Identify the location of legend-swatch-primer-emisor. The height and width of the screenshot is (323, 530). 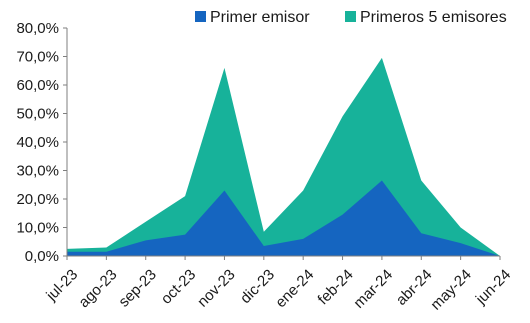
(200, 16).